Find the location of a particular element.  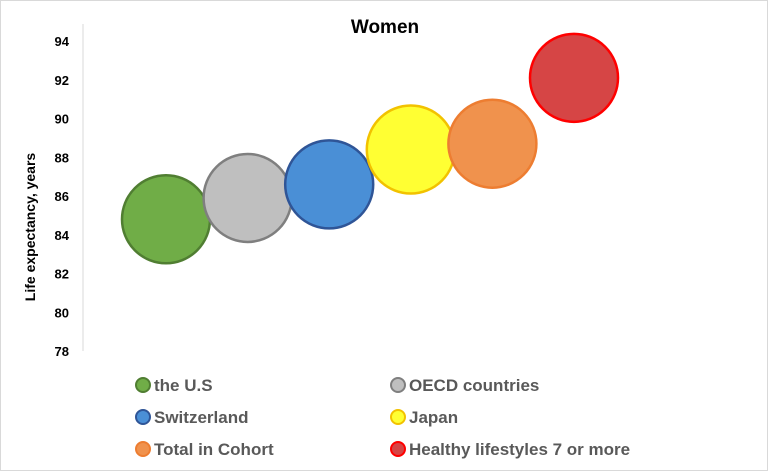

legend-label-4: Total in Cohort is located at coordinates (214, 449).